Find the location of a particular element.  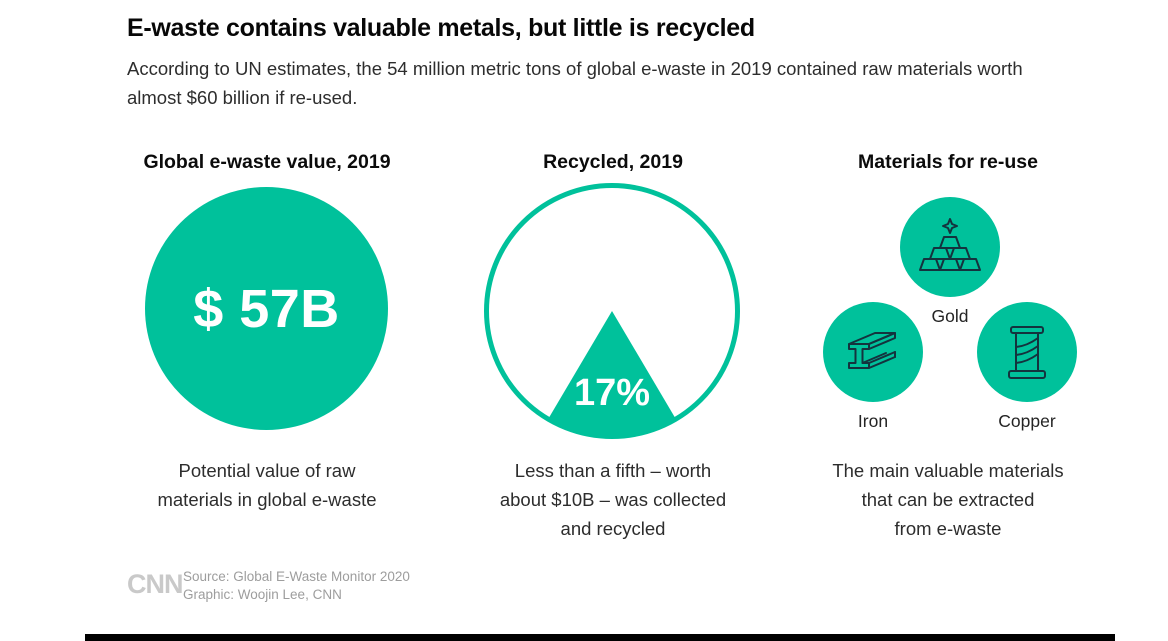

cnn-logo: CNN is located at coordinates (155, 584).